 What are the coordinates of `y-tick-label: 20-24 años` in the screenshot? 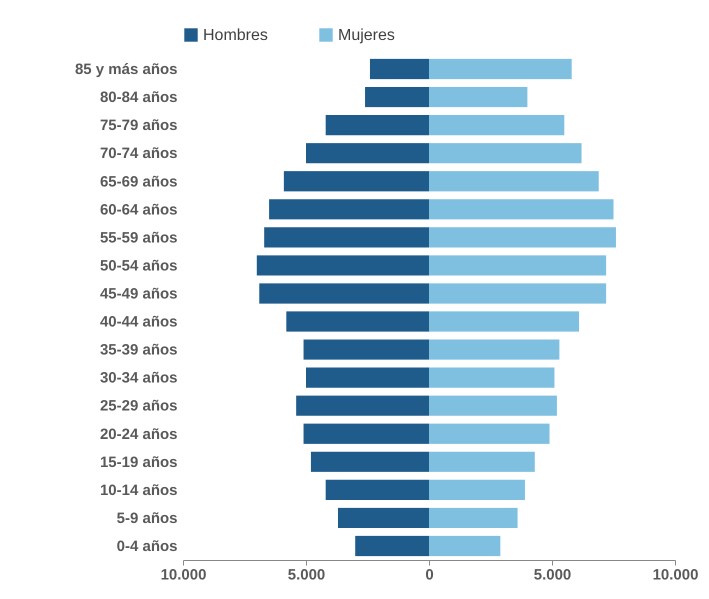 It's located at (139, 434).